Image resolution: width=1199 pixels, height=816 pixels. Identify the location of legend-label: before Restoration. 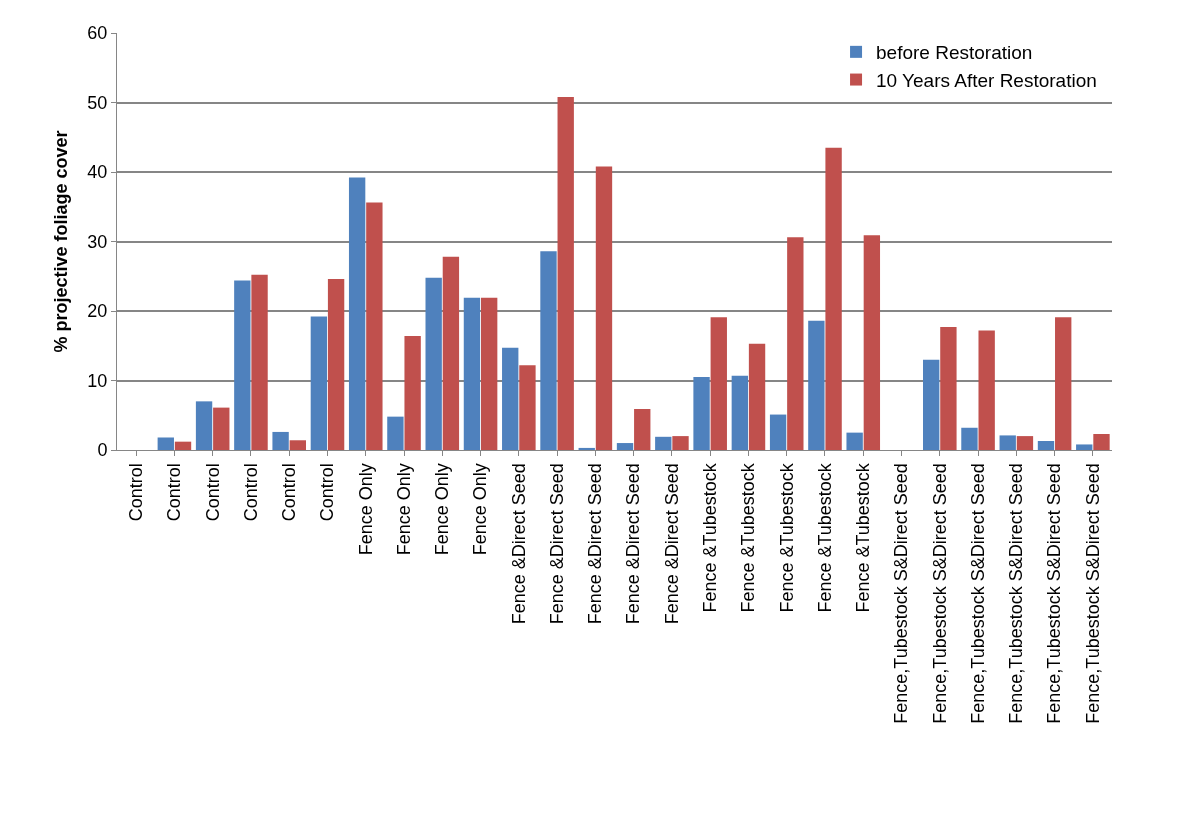
(954, 53).